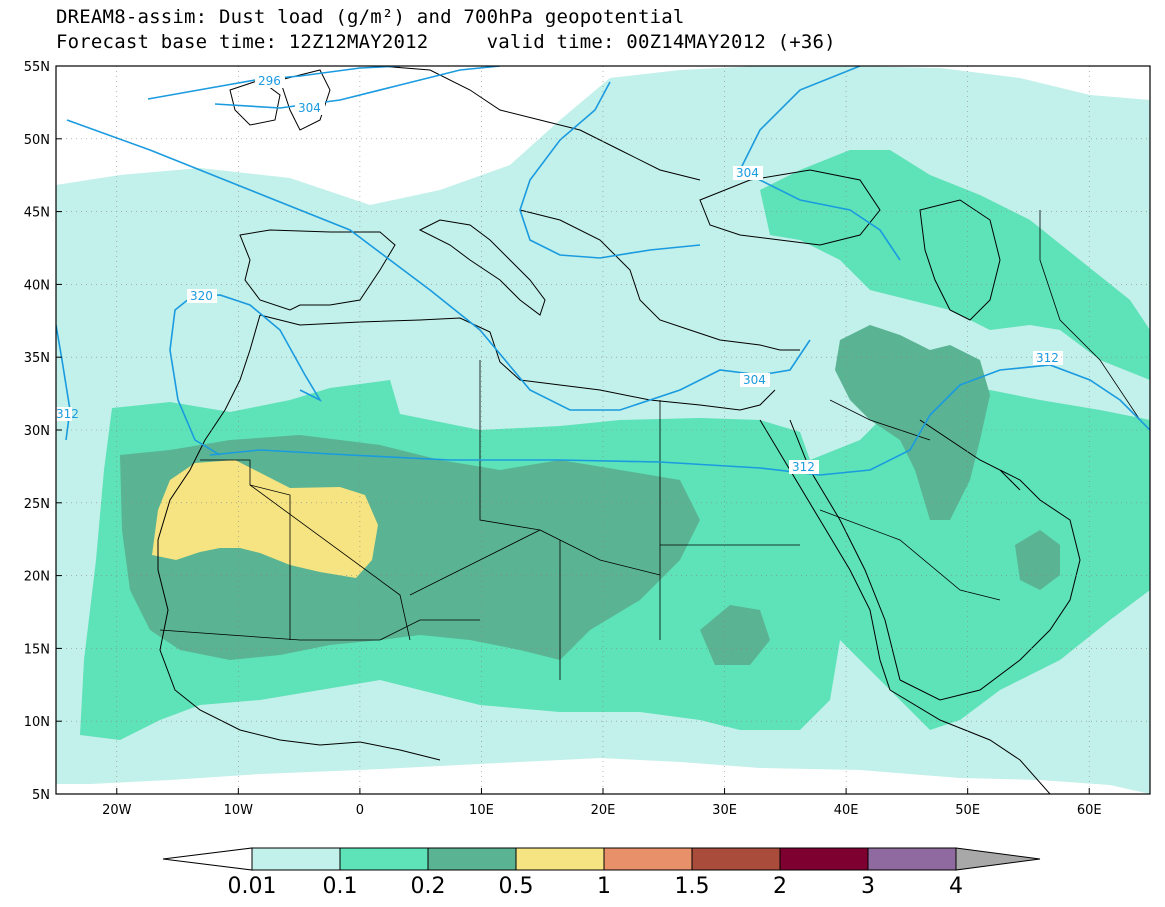 Image resolution: width=1165 pixels, height=907 pixels. I want to click on longitude-axis: 20W 10W 0 10E 20E 30E 40E 50E 60E, so click(602, 803).